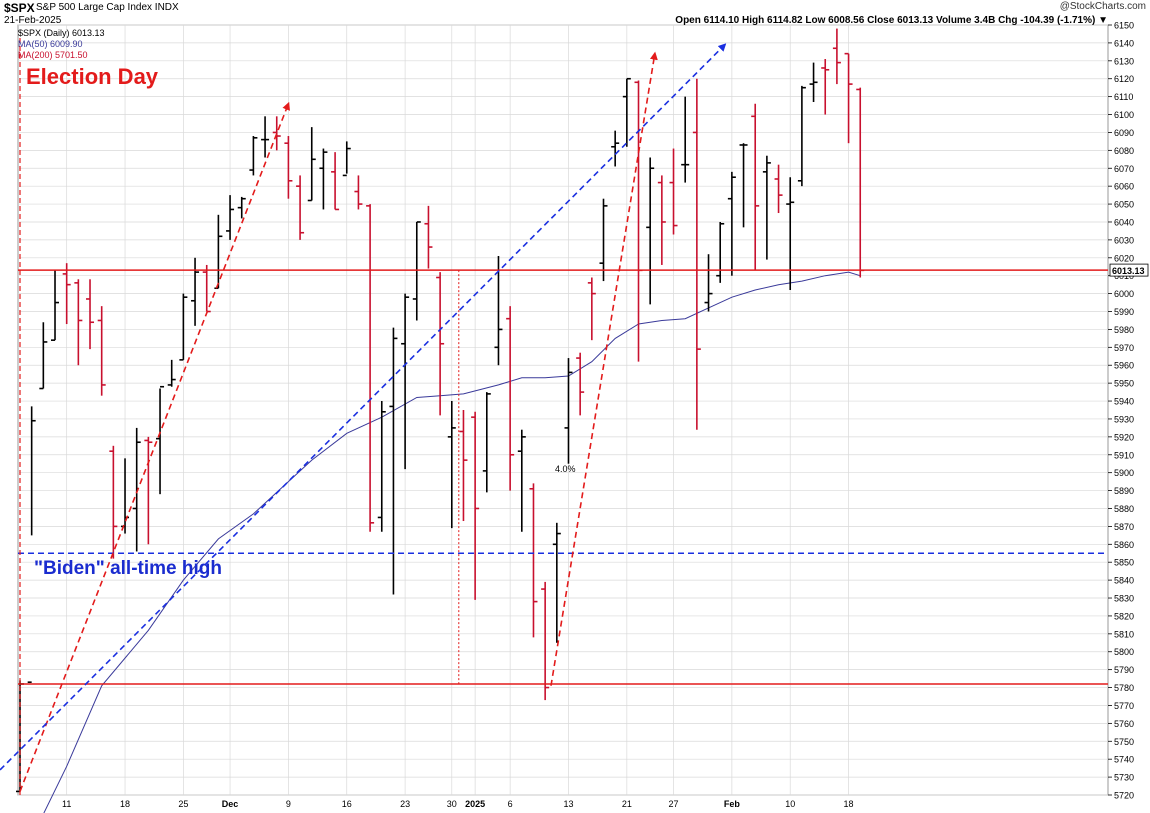  I want to click on y-tick-label: 6060, so click(1124, 187).